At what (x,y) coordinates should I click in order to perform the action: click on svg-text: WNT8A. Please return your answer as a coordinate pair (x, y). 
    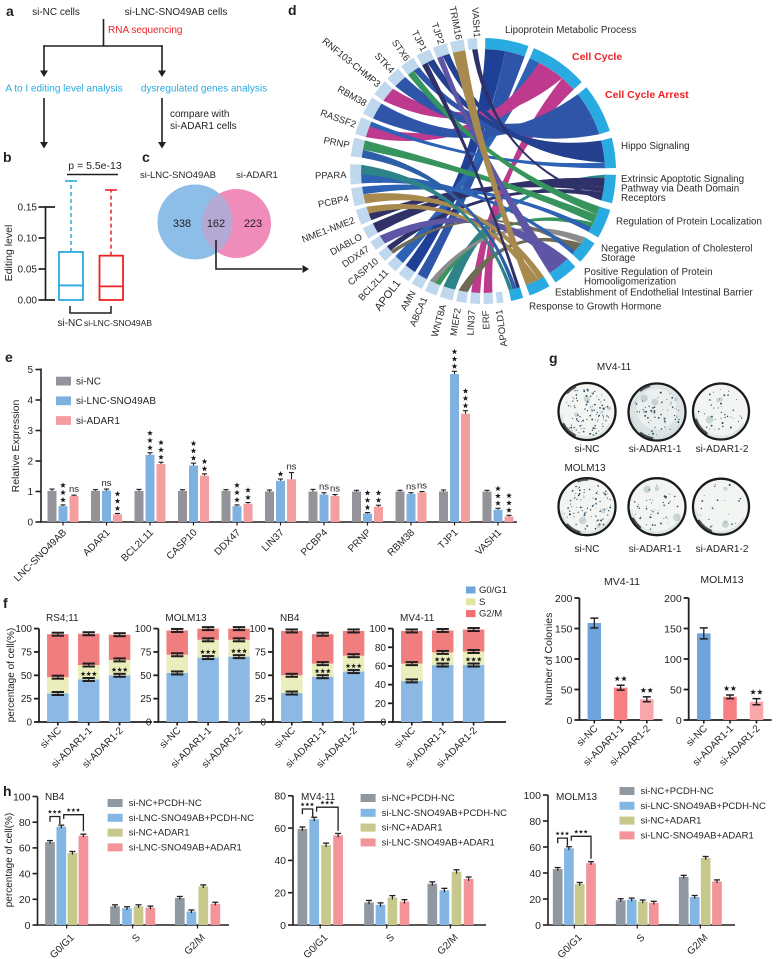
    Looking at the image, I should click on (440, 321).